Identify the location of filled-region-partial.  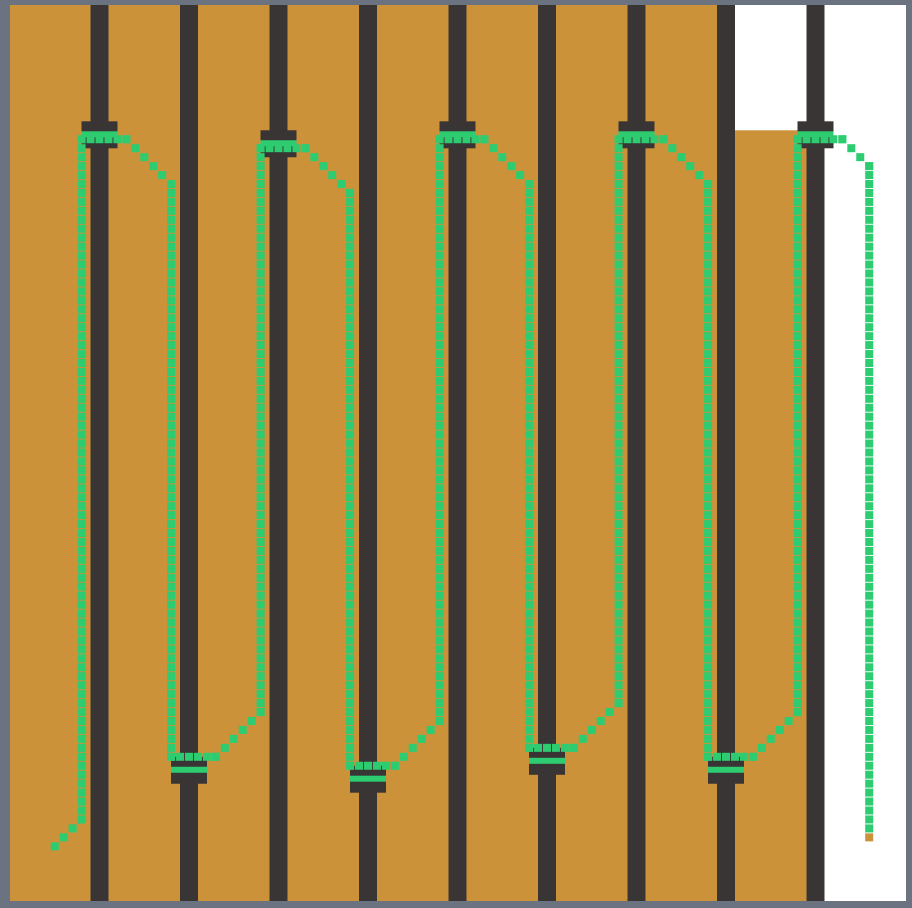
(775, 516).